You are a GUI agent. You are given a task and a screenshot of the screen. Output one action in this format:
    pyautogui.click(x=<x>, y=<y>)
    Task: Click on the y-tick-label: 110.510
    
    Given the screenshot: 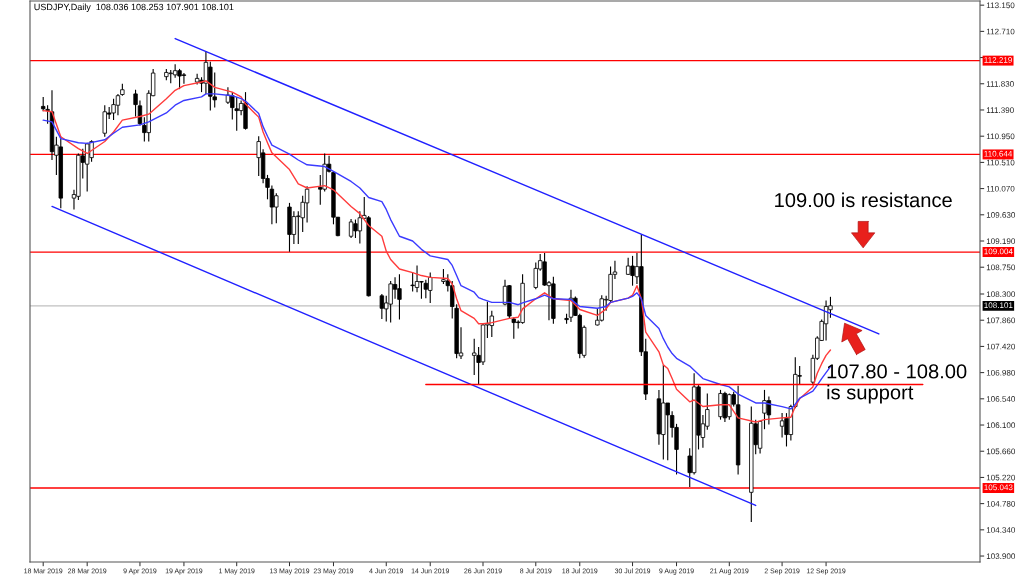 What is the action you would take?
    pyautogui.click(x=1000, y=162)
    